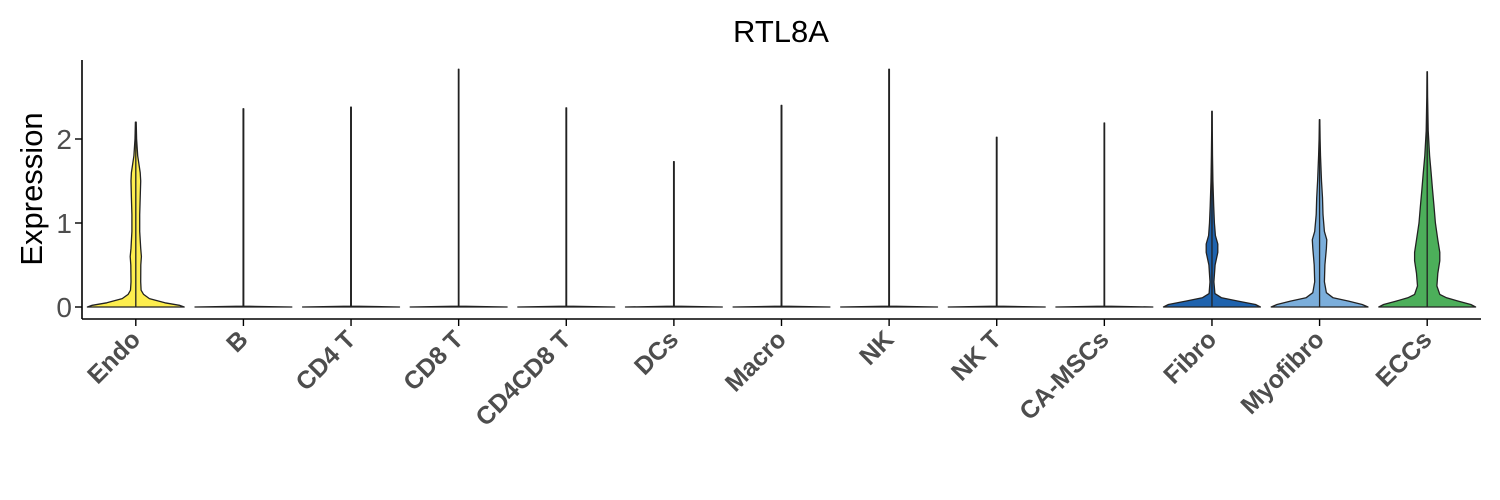 Image resolution: width=1500 pixels, height=500 pixels. I want to click on x-tick-label: NK, so click(876, 347).